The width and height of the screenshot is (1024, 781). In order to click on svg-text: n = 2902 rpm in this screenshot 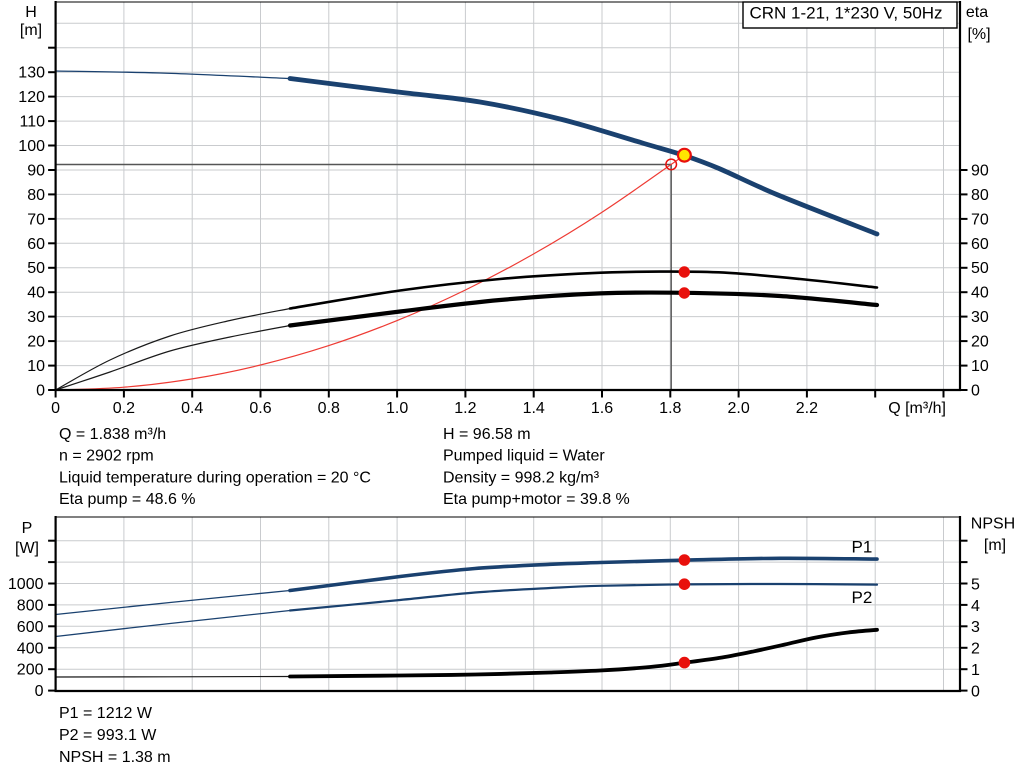, I will do `click(106, 456)`.